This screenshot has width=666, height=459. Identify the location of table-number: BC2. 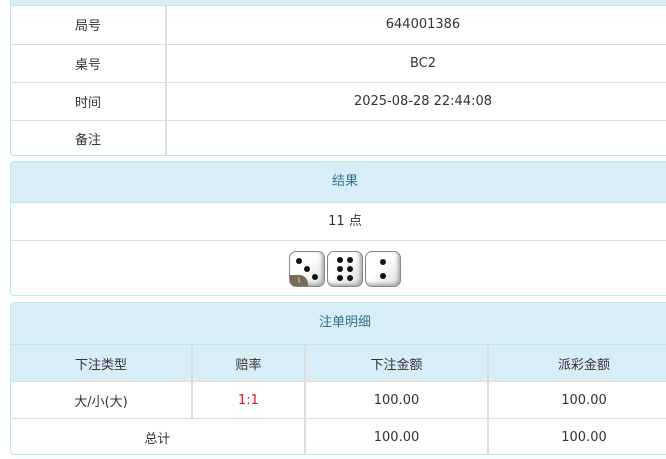
(416, 62).